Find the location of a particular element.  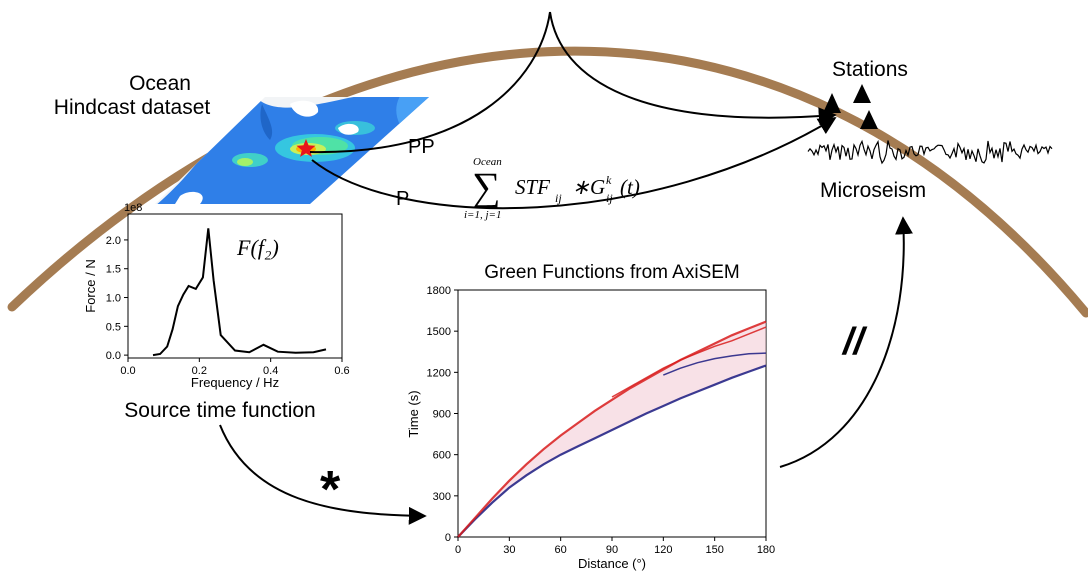

sum-upper-limit: Ocean is located at coordinates (487, 162).